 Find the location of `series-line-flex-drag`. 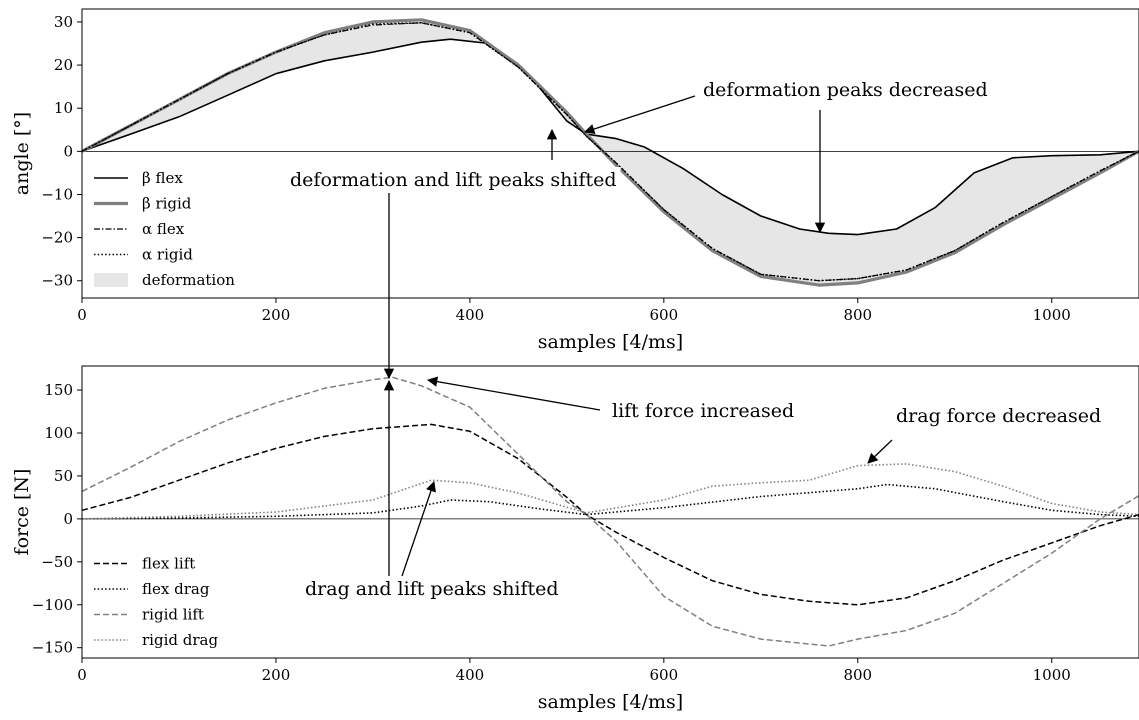

series-line-flex-drag is located at coordinates (610, 501).